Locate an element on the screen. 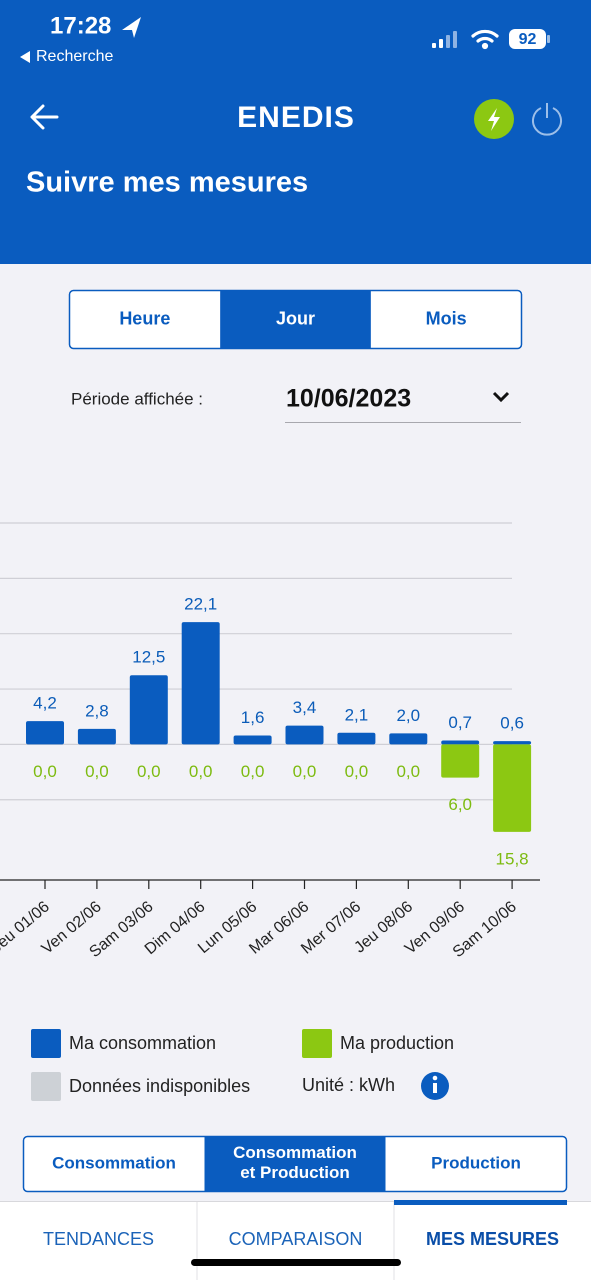 The height and width of the screenshot is (1280, 591). value-label: 1,6 is located at coordinates (253, 717).